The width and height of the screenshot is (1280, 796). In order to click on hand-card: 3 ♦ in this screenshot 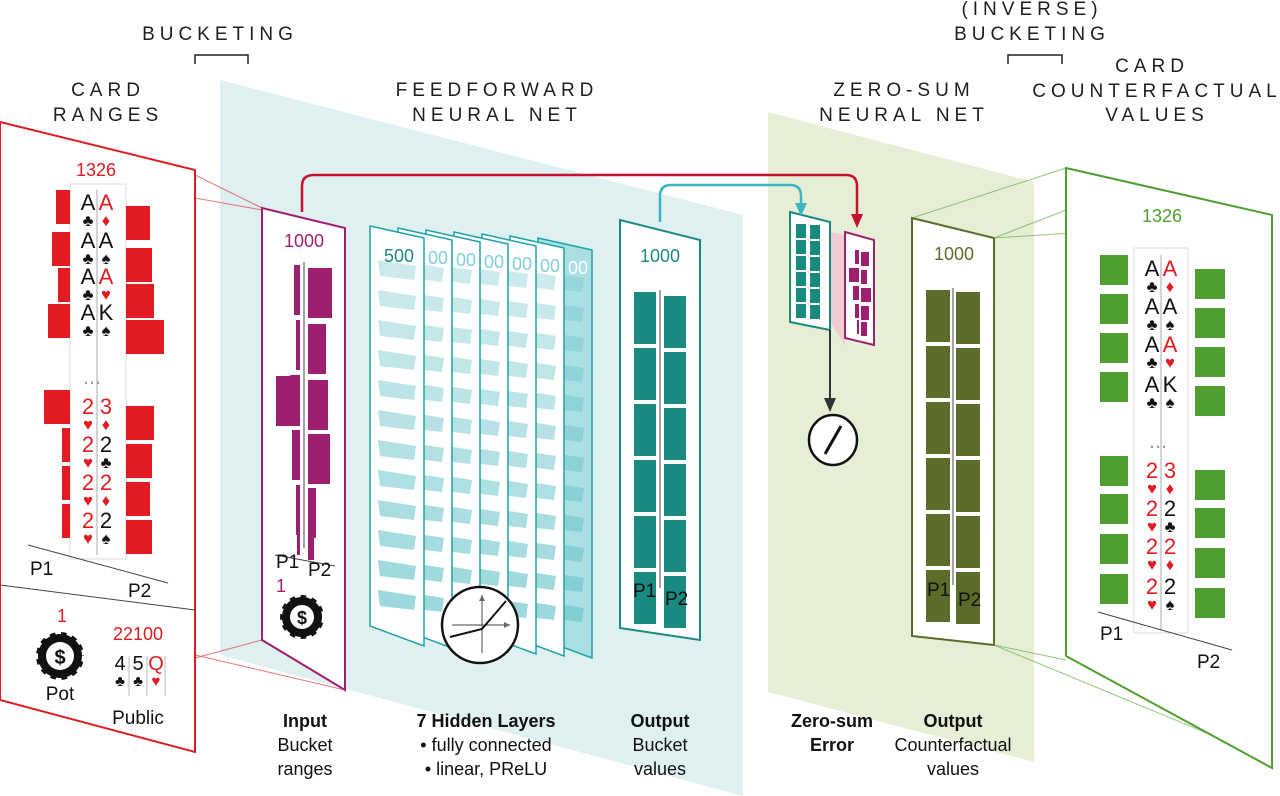, I will do `click(1170, 478)`.